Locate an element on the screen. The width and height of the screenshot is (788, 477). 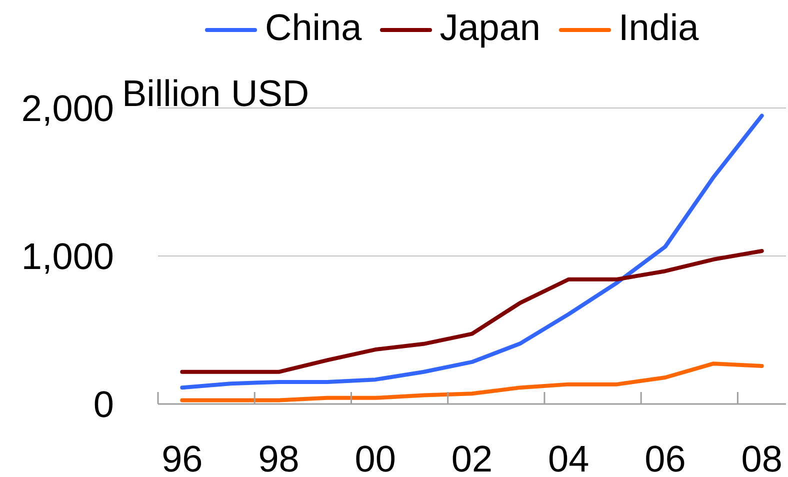
legend-label: India is located at coordinates (658, 27).